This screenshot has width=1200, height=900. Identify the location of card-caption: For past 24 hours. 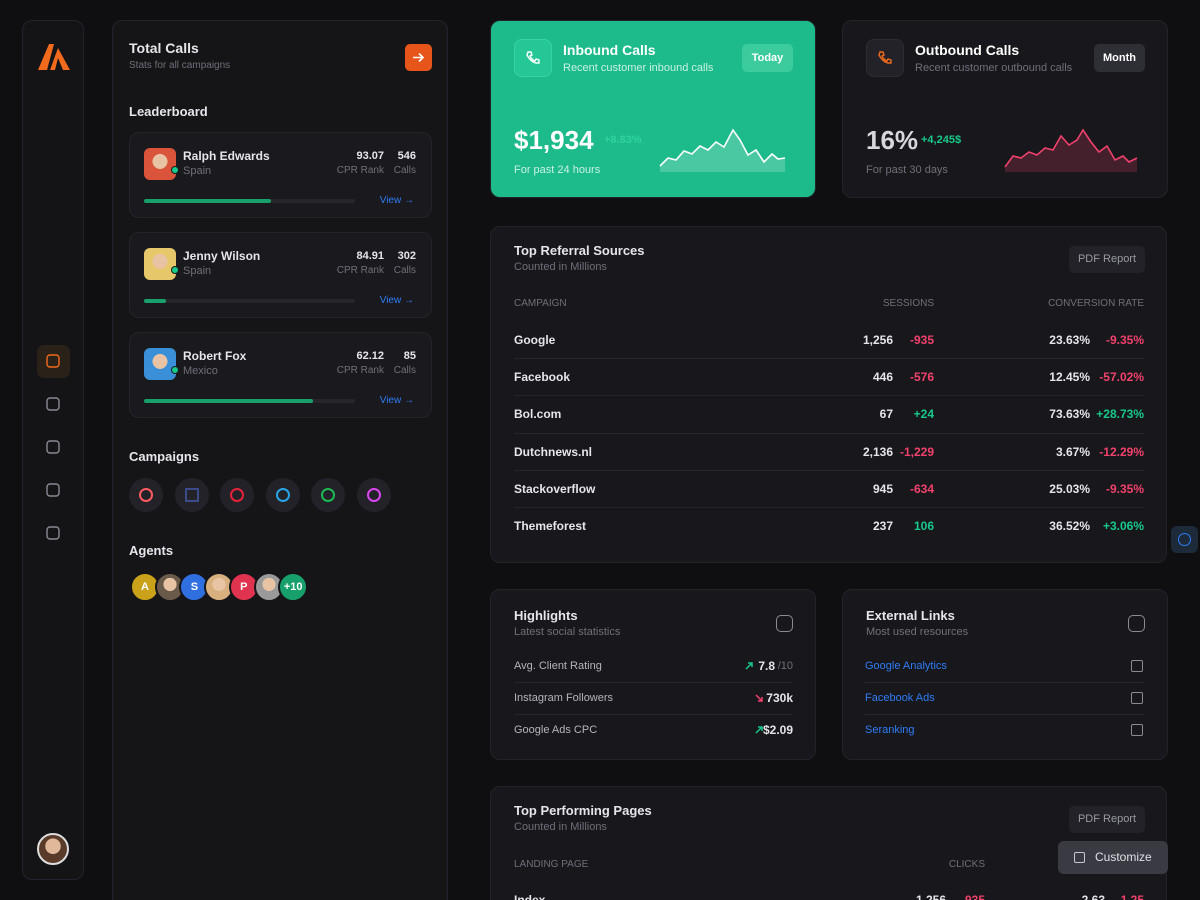
(557, 170).